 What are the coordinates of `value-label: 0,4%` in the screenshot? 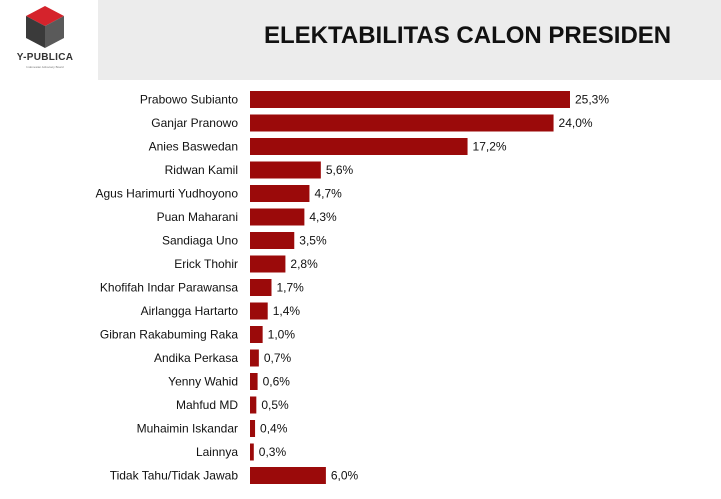 It's located at (274, 429).